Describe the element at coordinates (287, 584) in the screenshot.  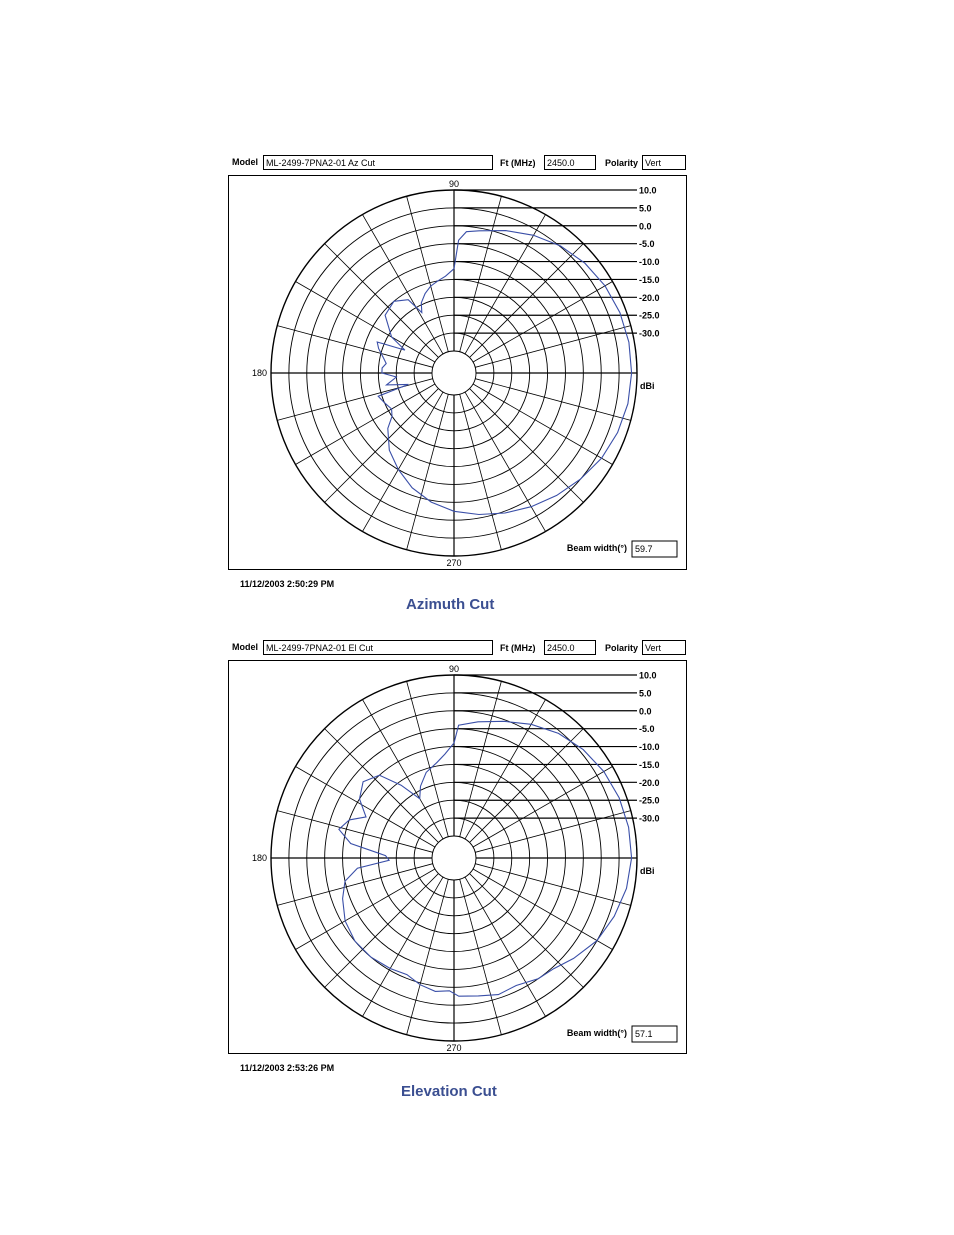
I see `azimuth-timestamp: 11/12/2003 2:50:29 PM` at that location.